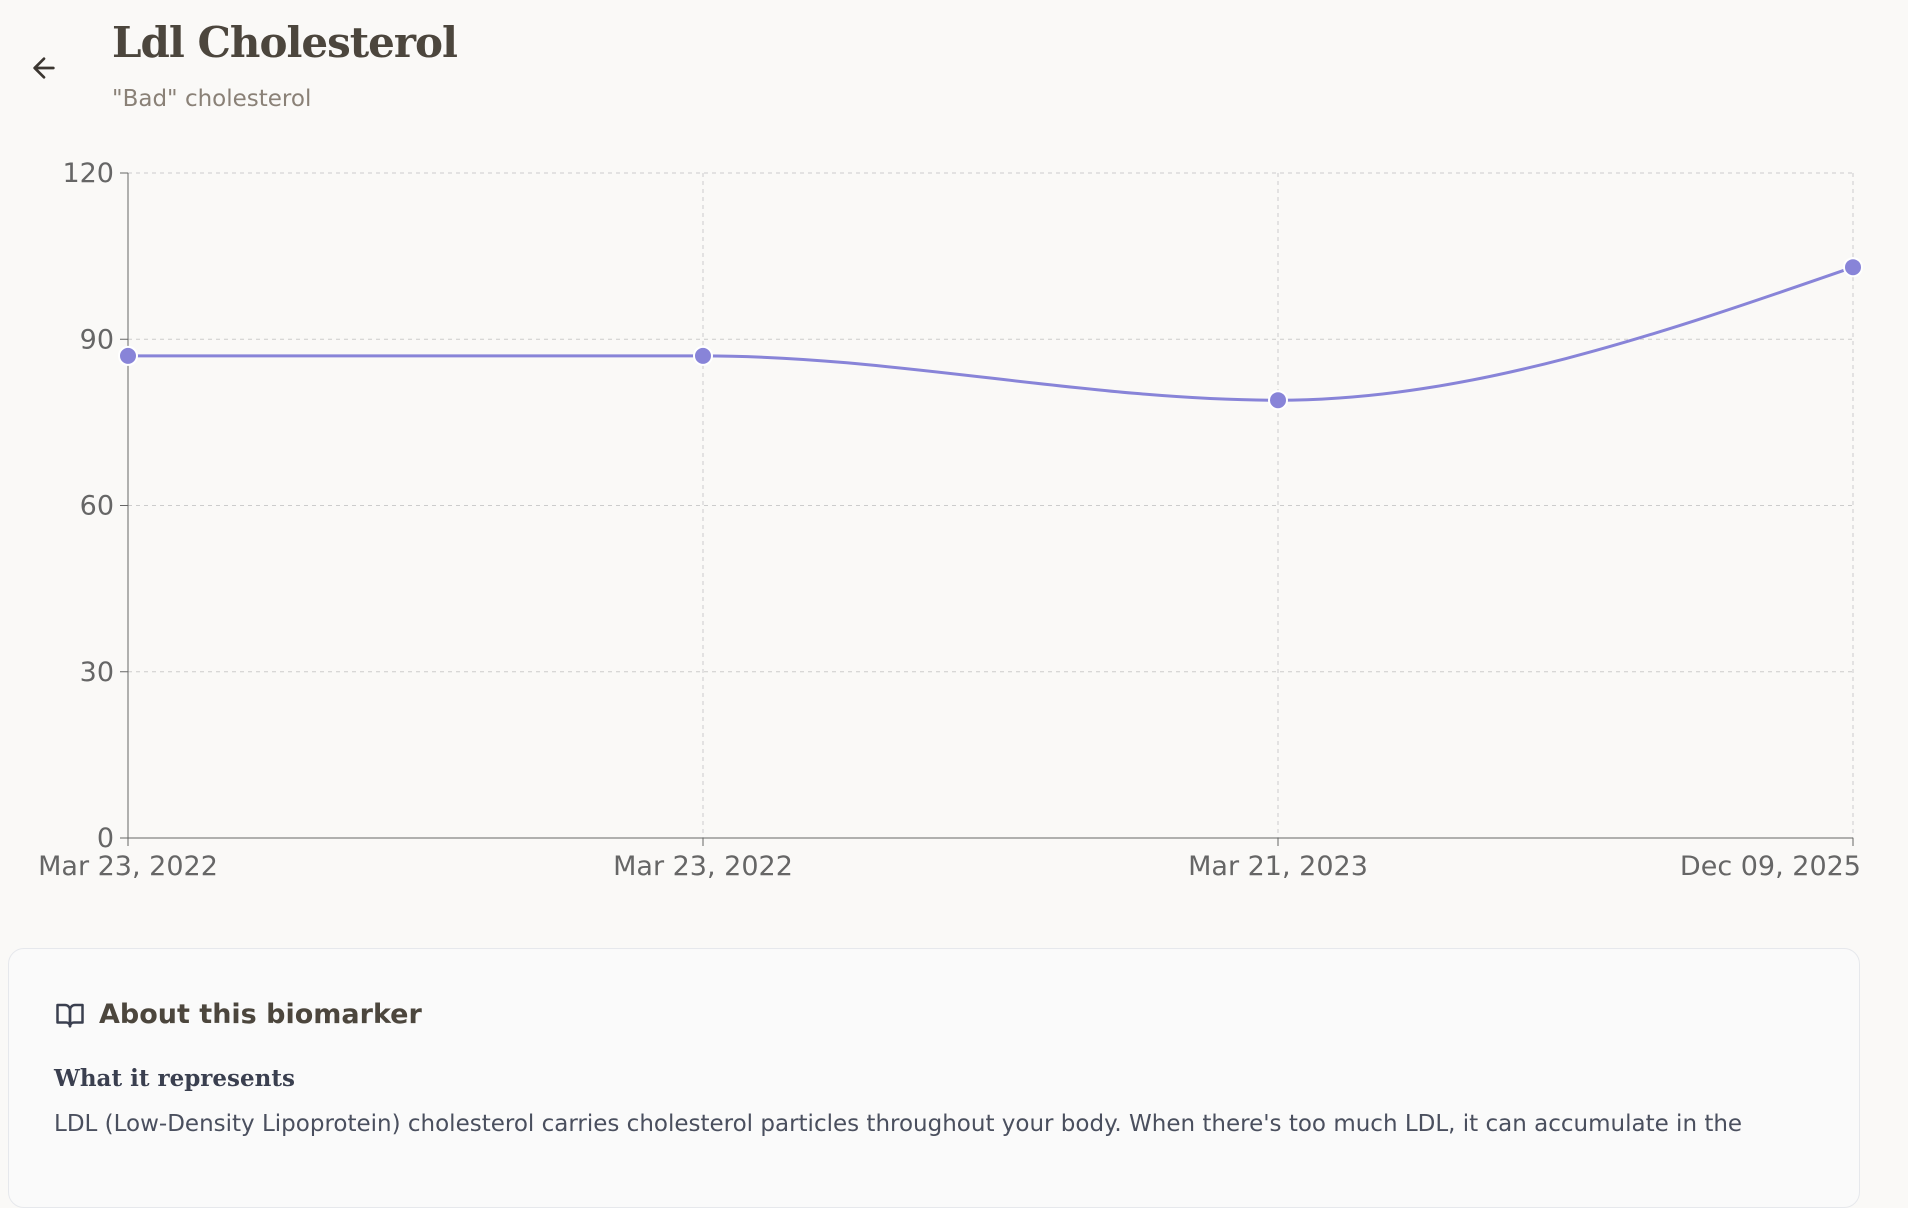 The image size is (1908, 1208). Describe the element at coordinates (1278, 866) in the screenshot. I see `x-tick-label: Mar 21, 2023` at that location.